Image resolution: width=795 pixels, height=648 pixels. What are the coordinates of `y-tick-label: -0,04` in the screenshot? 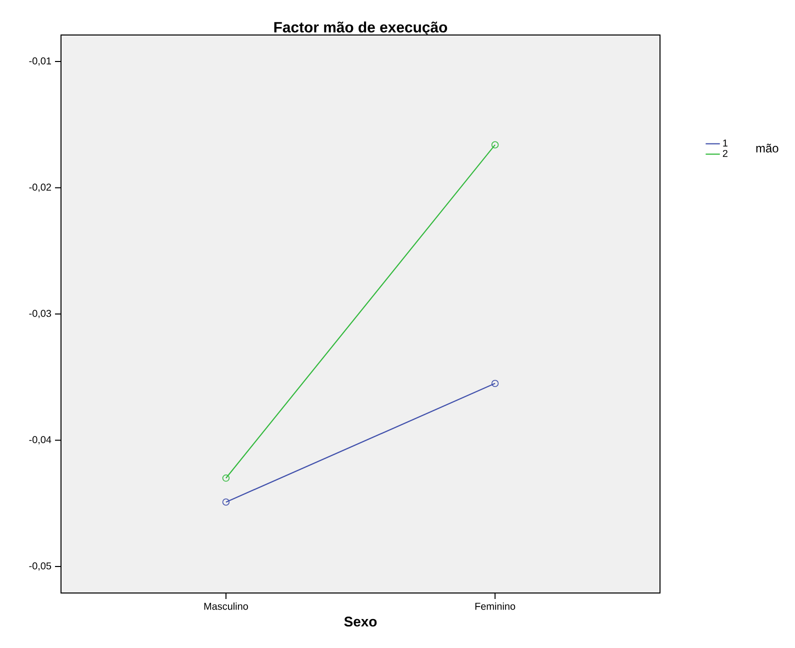 It's located at (40, 440).